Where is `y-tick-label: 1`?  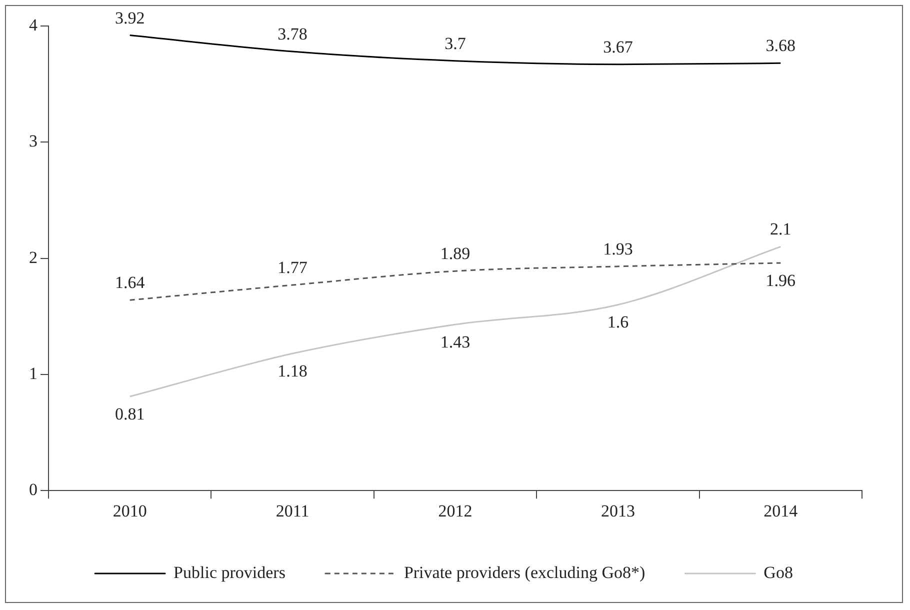 y-tick-label: 1 is located at coordinates (33, 373).